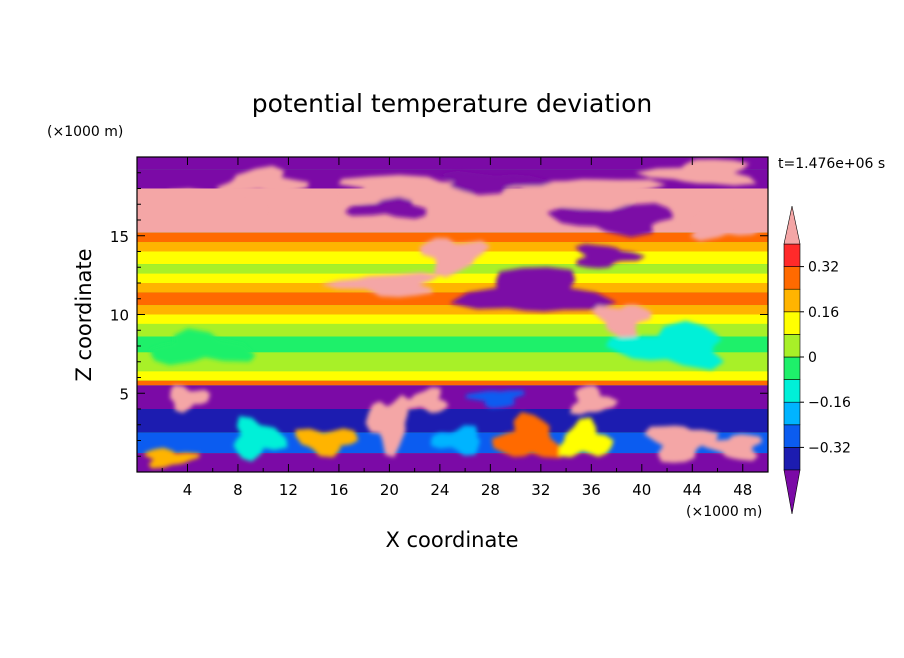  Describe the element at coordinates (439, 490) in the screenshot. I see `x-tick-label: 24` at that location.